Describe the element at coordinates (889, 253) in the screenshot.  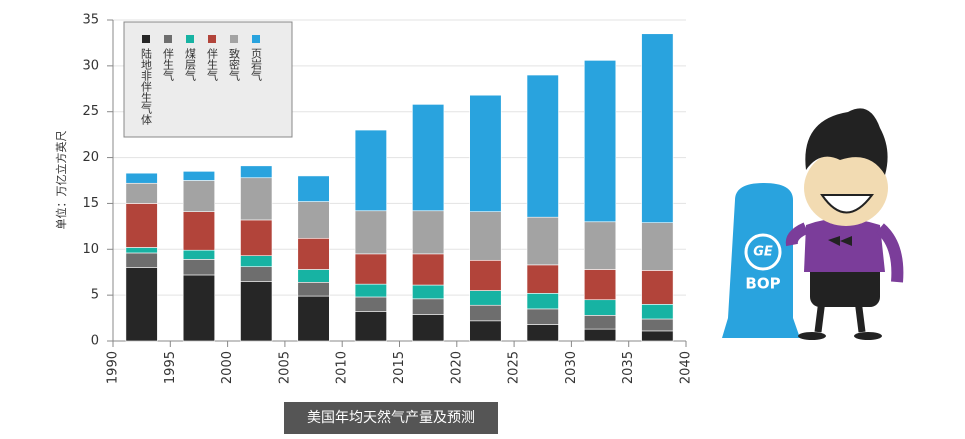
I see `arm` at that location.